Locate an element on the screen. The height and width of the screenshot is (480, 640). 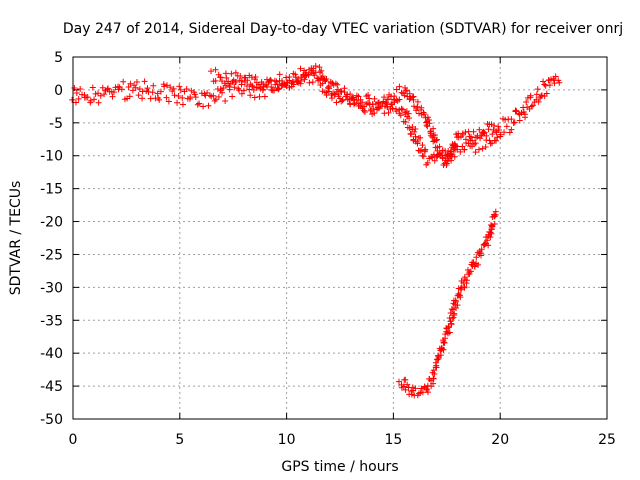
y-tick-label: -15 is located at coordinates (51, 190).